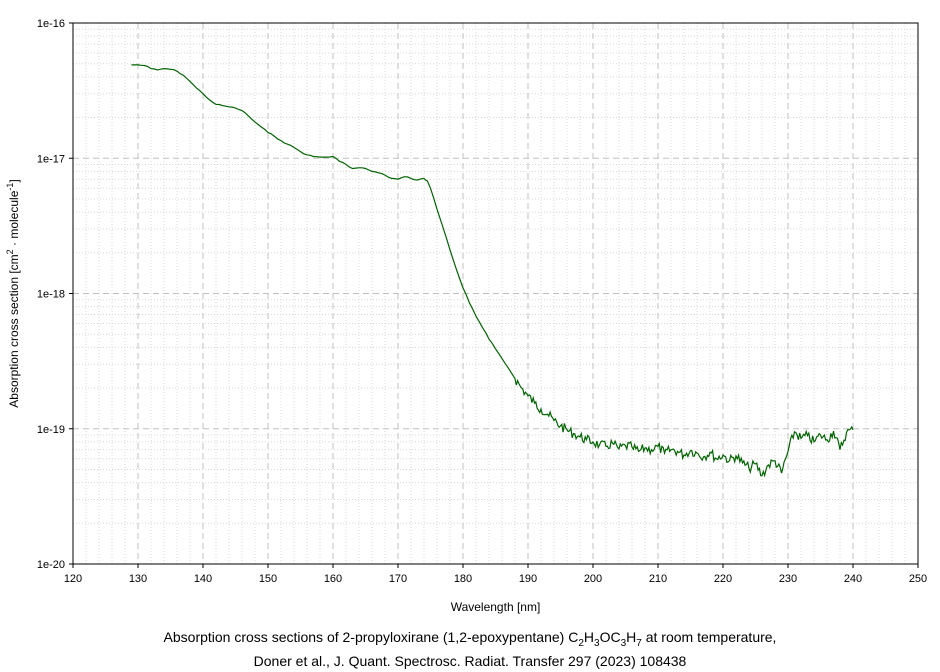 The width and height of the screenshot is (940, 672). I want to click on x-tick-label: 130, so click(138, 579).